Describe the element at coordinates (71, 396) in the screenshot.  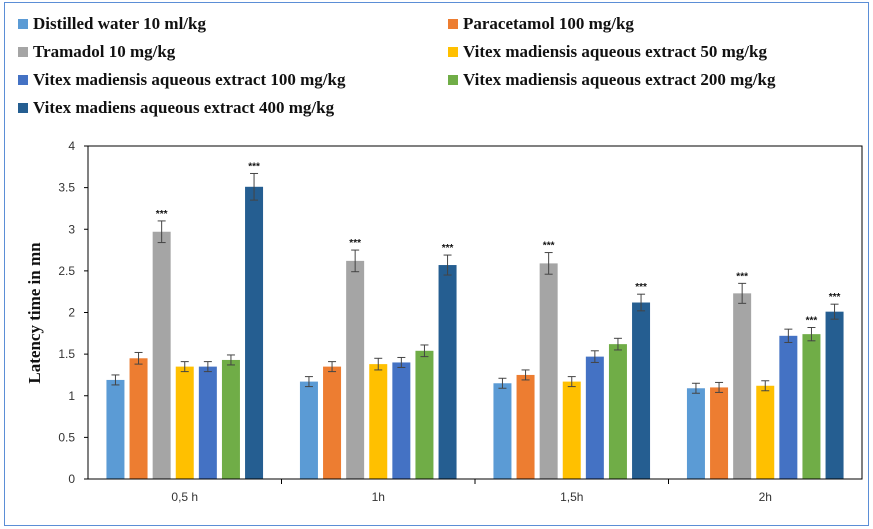
I see `y-tick-label: 1` at that location.